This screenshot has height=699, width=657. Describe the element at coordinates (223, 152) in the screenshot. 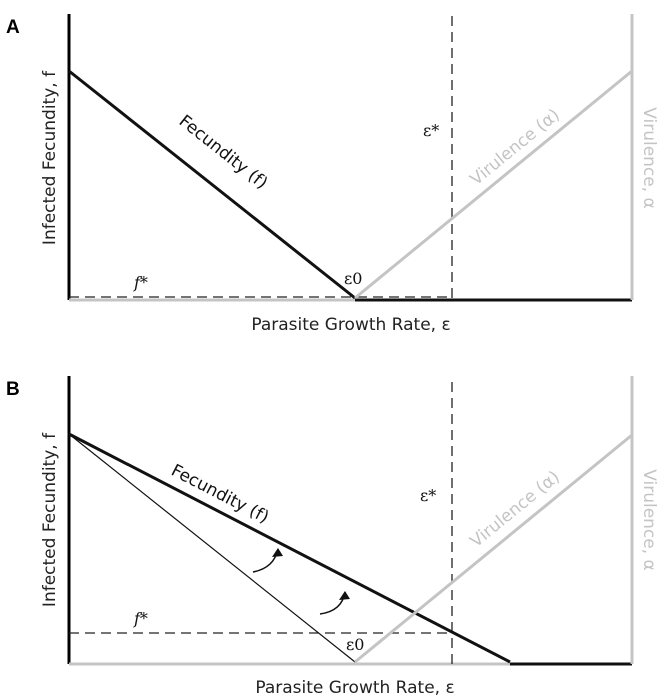

I see `panel-a-fecundity-label: Fecundity (f)` at that location.